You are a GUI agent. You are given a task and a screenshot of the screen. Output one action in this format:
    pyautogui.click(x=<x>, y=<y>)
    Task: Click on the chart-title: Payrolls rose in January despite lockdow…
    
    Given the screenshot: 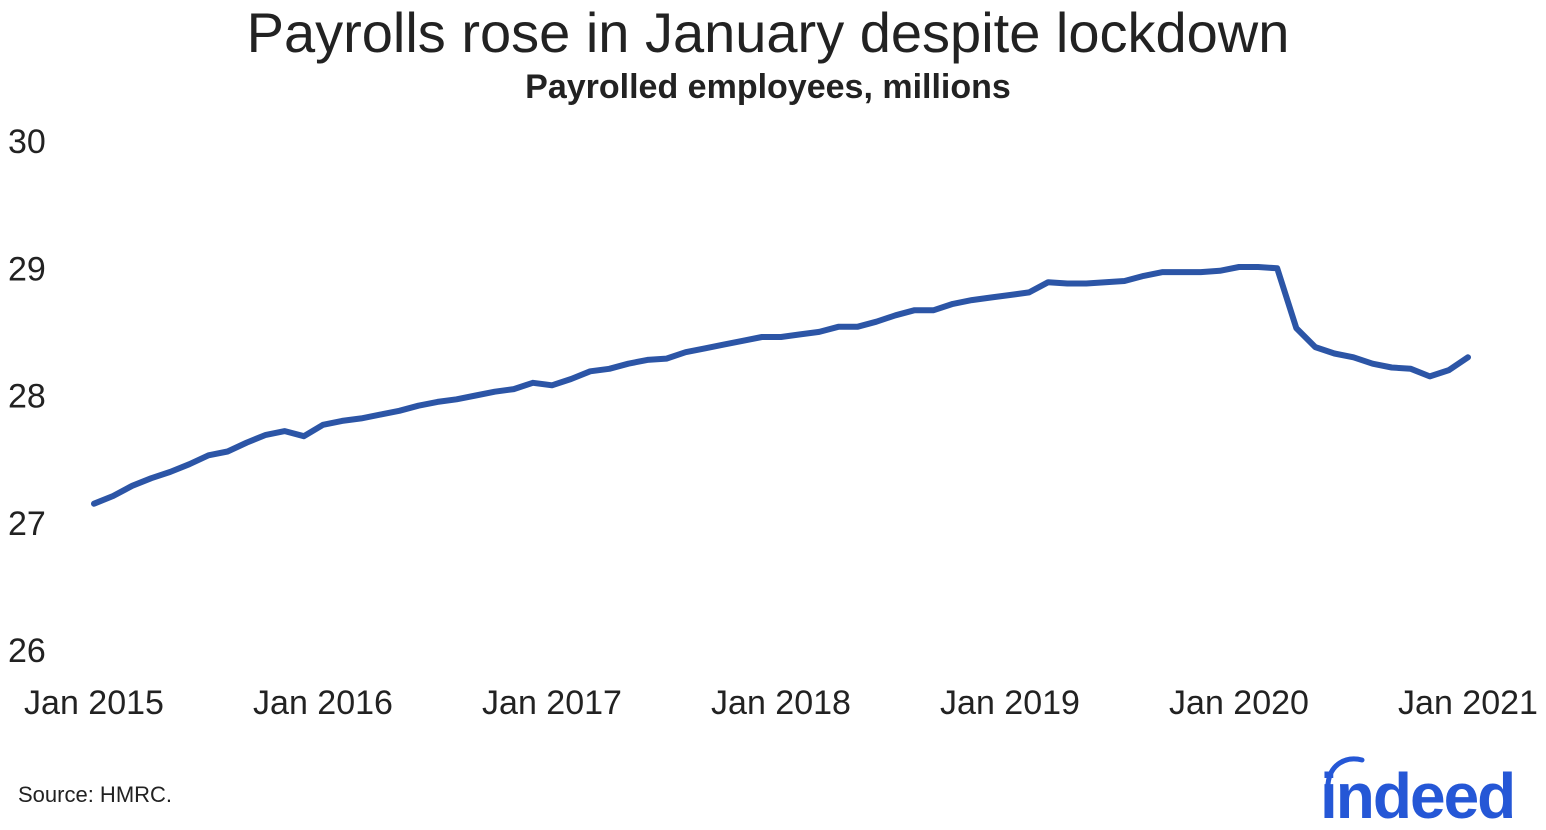 What is the action you would take?
    pyautogui.click(x=768, y=32)
    